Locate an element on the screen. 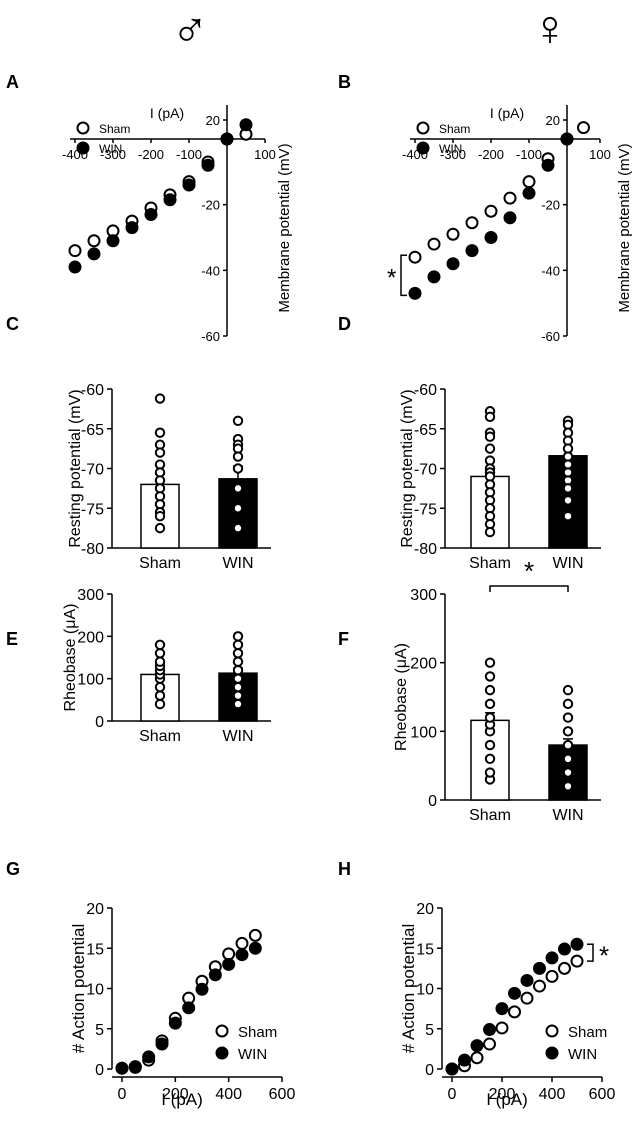 Image resolution: width=642 pixels, height=1127 pixels. x-tick-label-win-E: WIN is located at coordinates (237, 736).